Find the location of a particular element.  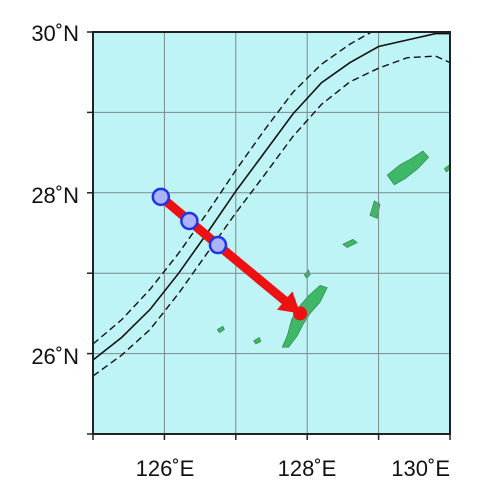

lat-label-30n: 30˚N is located at coordinates (55, 33).